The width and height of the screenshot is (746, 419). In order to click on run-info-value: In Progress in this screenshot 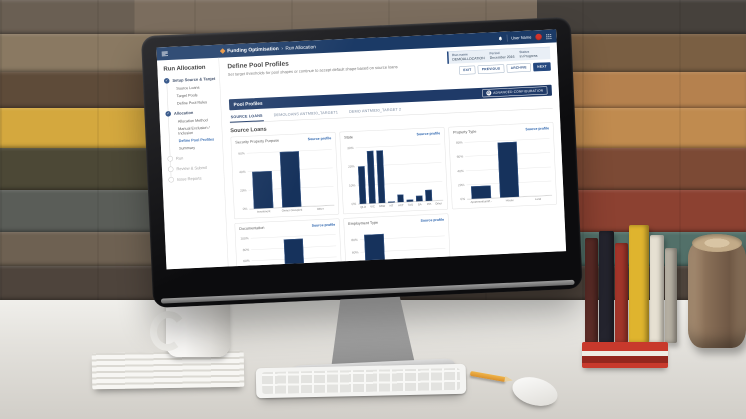, I will do `click(528, 56)`.